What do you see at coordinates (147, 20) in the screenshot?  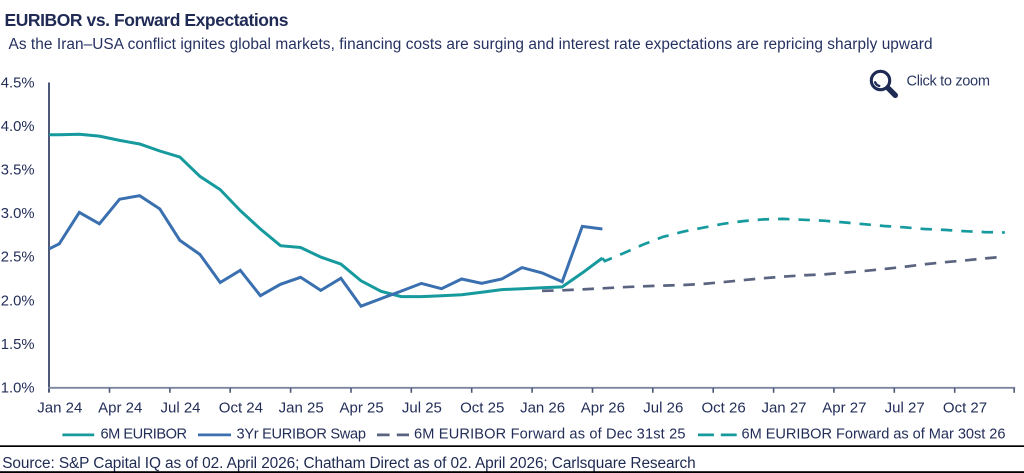 I see `svg-text:EURIBOR vs. Forward Expectatio: EURIBOR vs. Forward Expectations` at bounding box center [147, 20].